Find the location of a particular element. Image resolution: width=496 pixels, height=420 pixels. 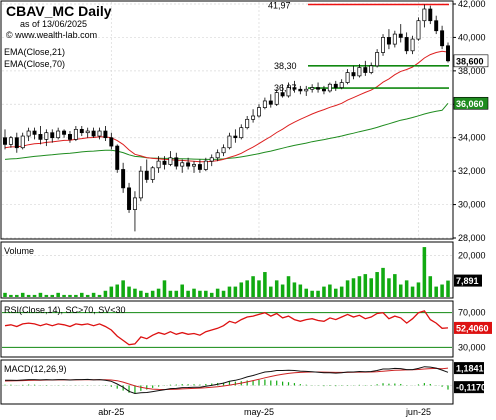

rsi-last-tag: 52,4060 is located at coordinates (472, 328).